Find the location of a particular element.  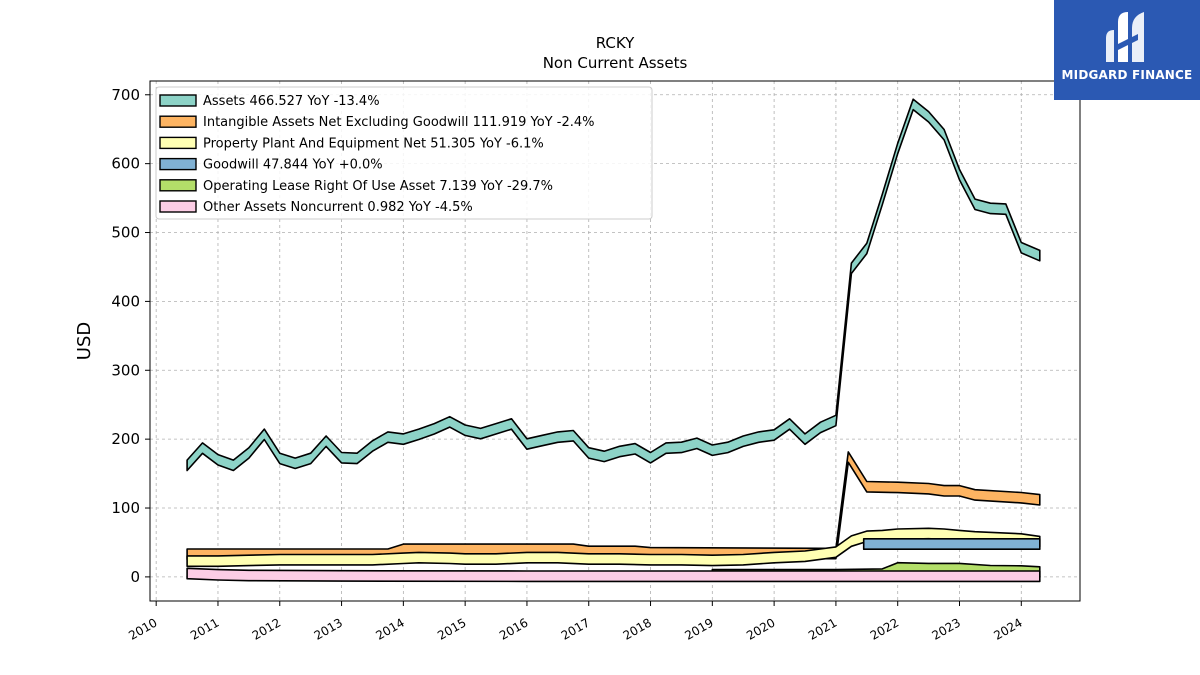

x-tick-label: 2022 is located at coordinates (884, 628).